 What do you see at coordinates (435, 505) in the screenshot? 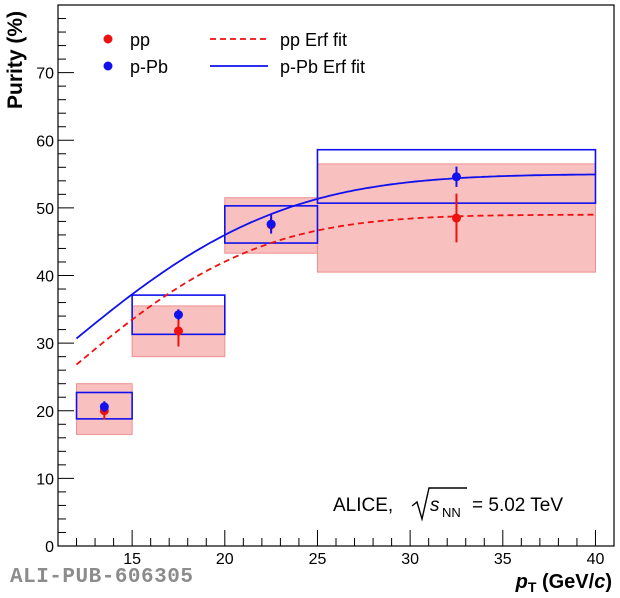
I see `annotation-sqrt-var: s` at bounding box center [435, 505].